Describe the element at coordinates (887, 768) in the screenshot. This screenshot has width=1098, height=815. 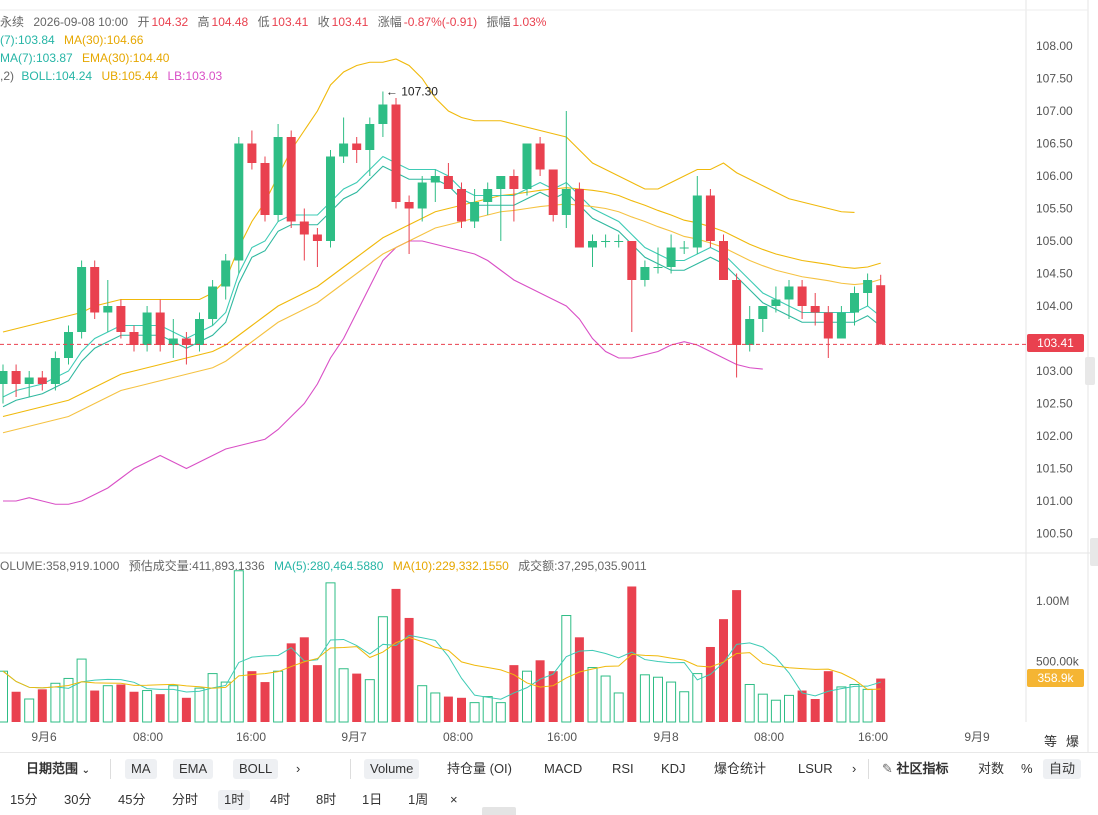
I see `edit-icon: ✎` at that location.